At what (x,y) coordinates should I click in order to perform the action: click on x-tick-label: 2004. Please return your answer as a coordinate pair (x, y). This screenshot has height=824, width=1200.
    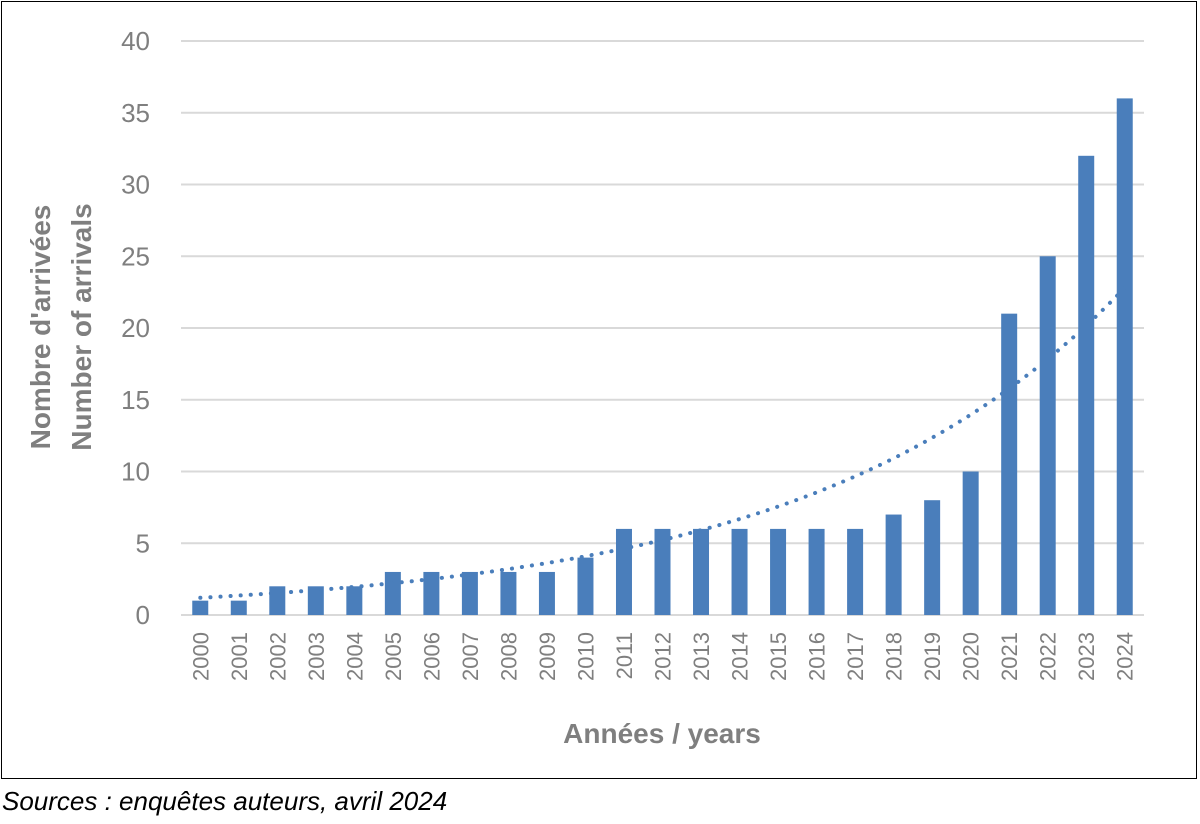
    Looking at the image, I should click on (354, 656).